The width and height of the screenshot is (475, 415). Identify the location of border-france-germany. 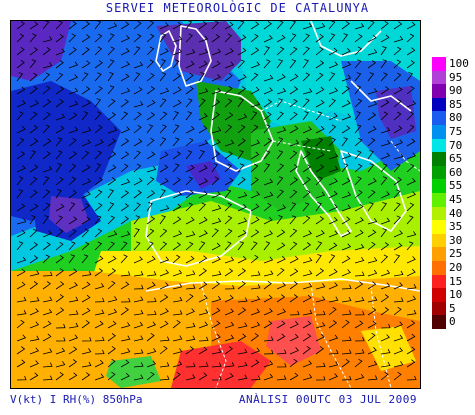
(301, 111).